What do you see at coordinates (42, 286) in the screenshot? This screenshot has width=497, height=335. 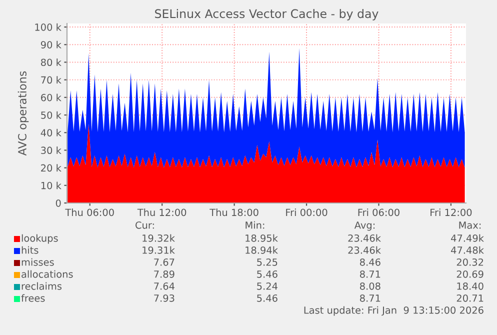 I see `legend-label: reclaims` at bounding box center [42, 286].